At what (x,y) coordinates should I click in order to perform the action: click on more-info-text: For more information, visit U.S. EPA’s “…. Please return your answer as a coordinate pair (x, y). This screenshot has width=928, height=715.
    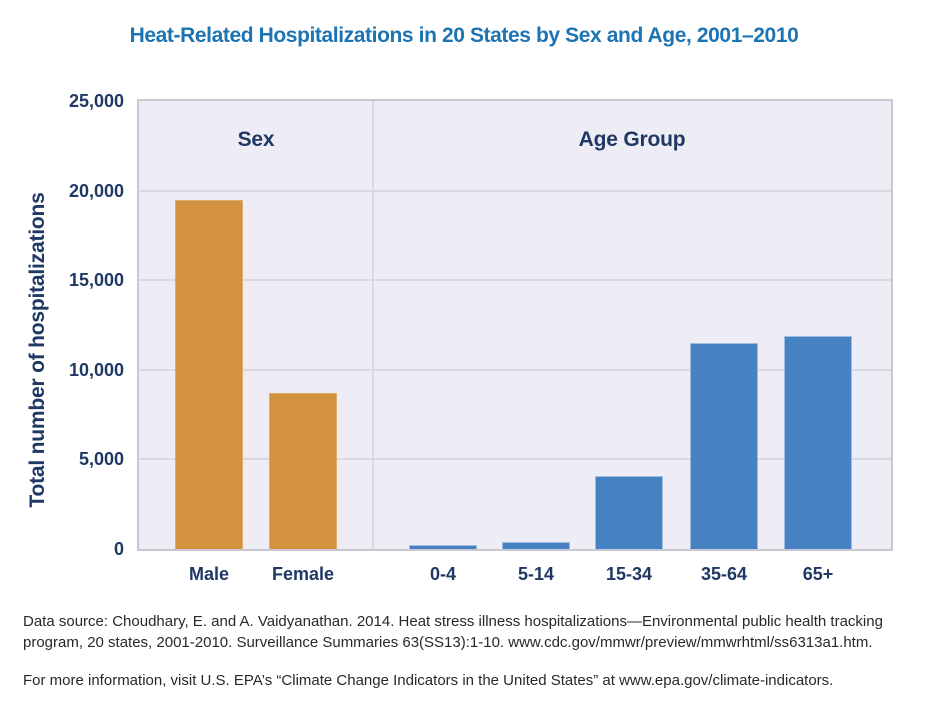
    Looking at the image, I should click on (428, 680).